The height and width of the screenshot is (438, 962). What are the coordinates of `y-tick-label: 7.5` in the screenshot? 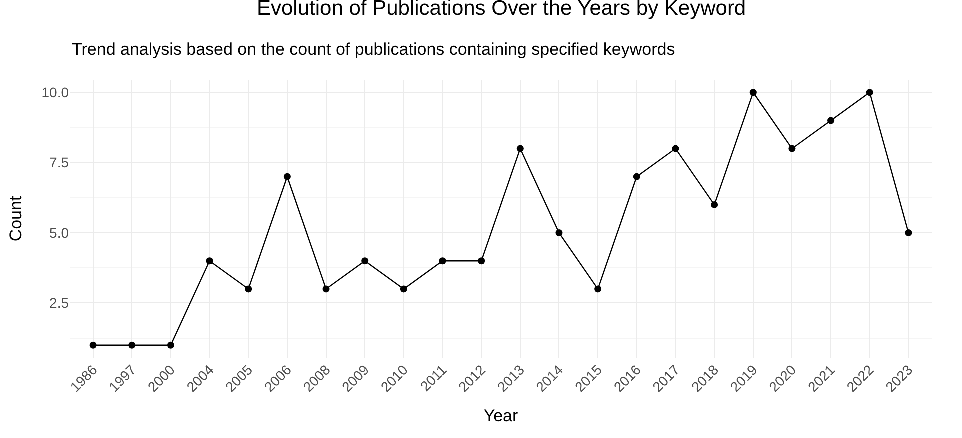 It's located at (60, 162).